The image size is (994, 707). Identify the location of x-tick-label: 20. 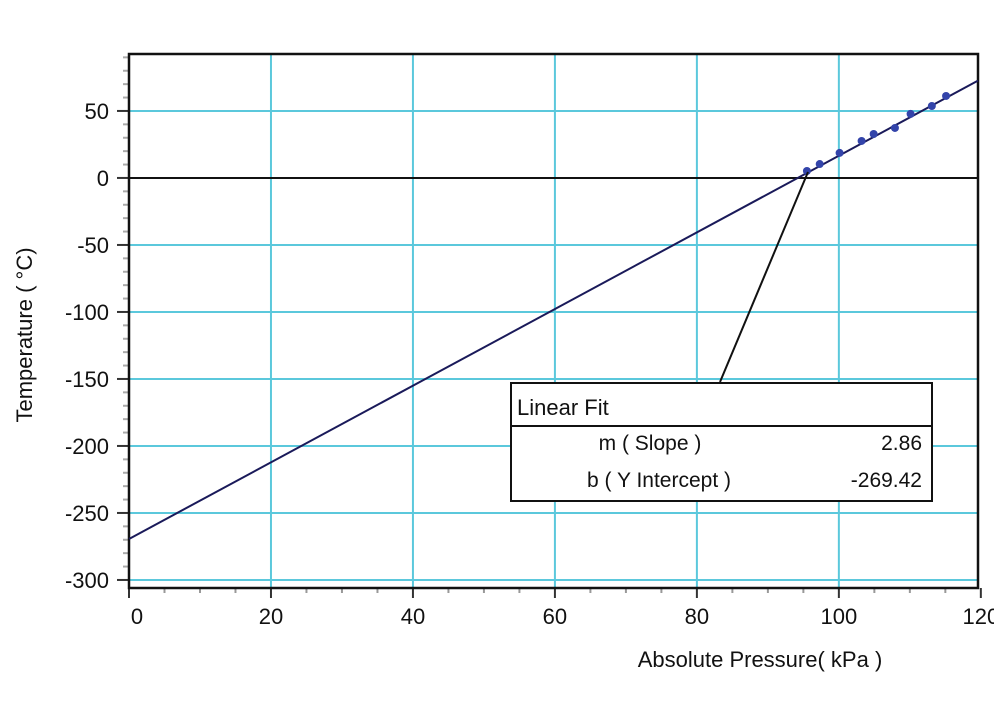
(271, 616).